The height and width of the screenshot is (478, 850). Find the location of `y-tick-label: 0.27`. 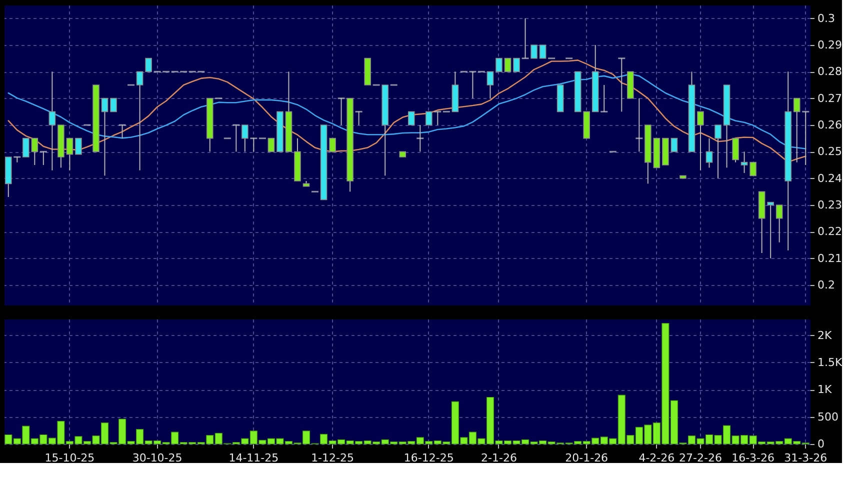

y-tick-label: 0.27 is located at coordinates (830, 98).